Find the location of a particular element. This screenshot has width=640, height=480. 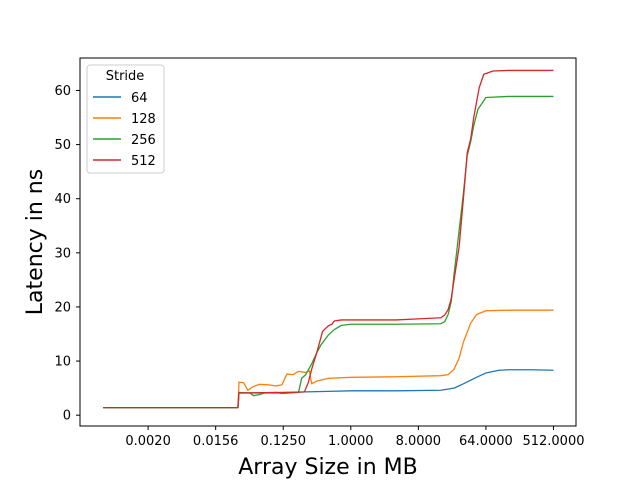

y-tick-label: 10 is located at coordinates (62, 362).